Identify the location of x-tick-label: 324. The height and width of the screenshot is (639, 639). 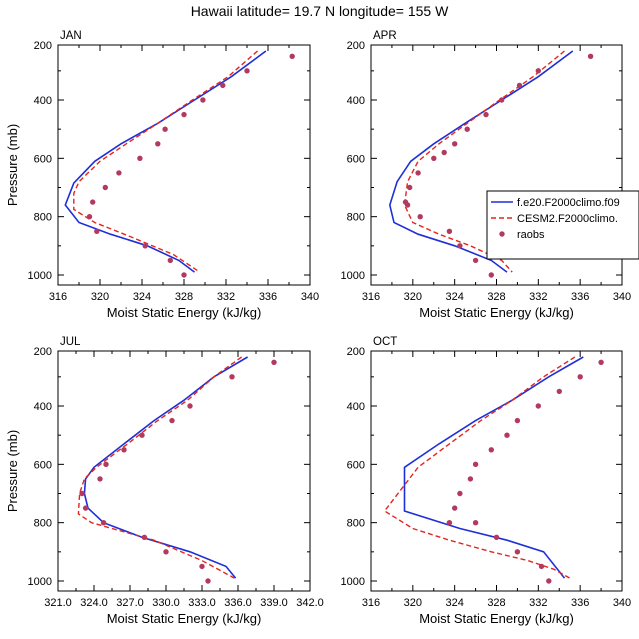
(454, 297).